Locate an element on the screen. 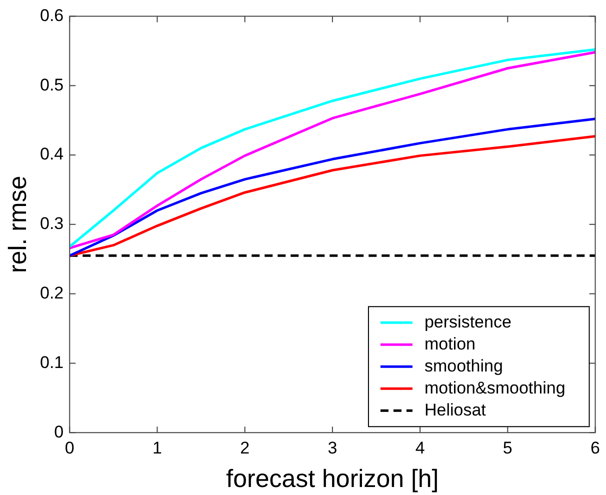 The height and width of the screenshot is (495, 606). legend-label: Heliosat is located at coordinates (455, 410).